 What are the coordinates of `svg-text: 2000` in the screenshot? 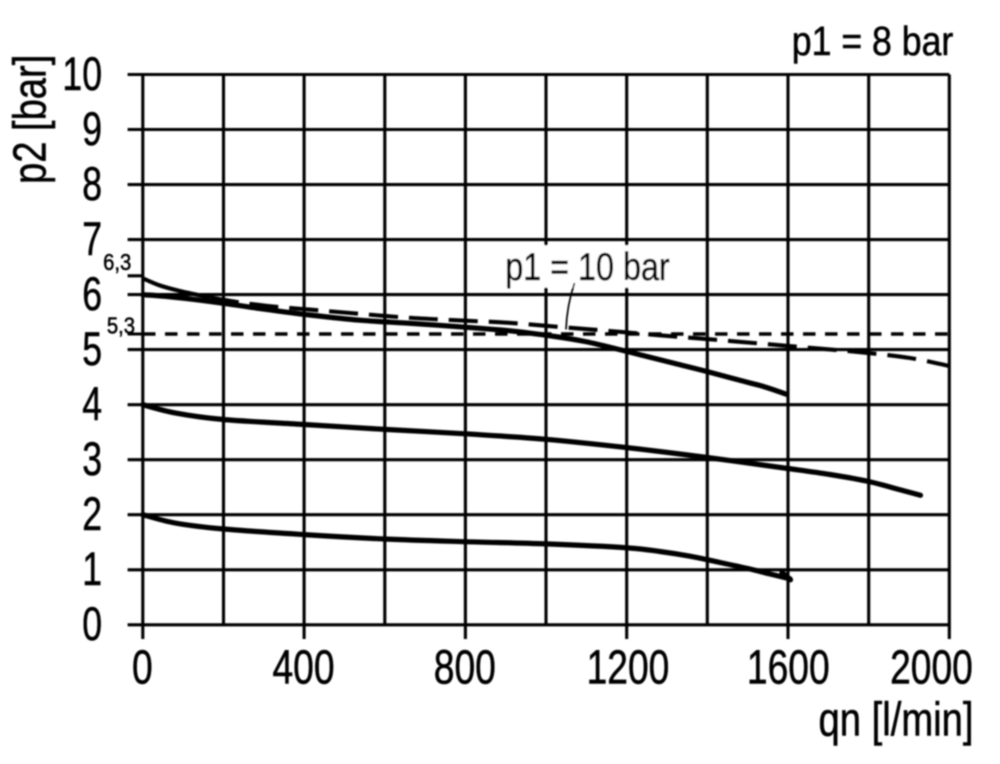 It's located at (931, 668).